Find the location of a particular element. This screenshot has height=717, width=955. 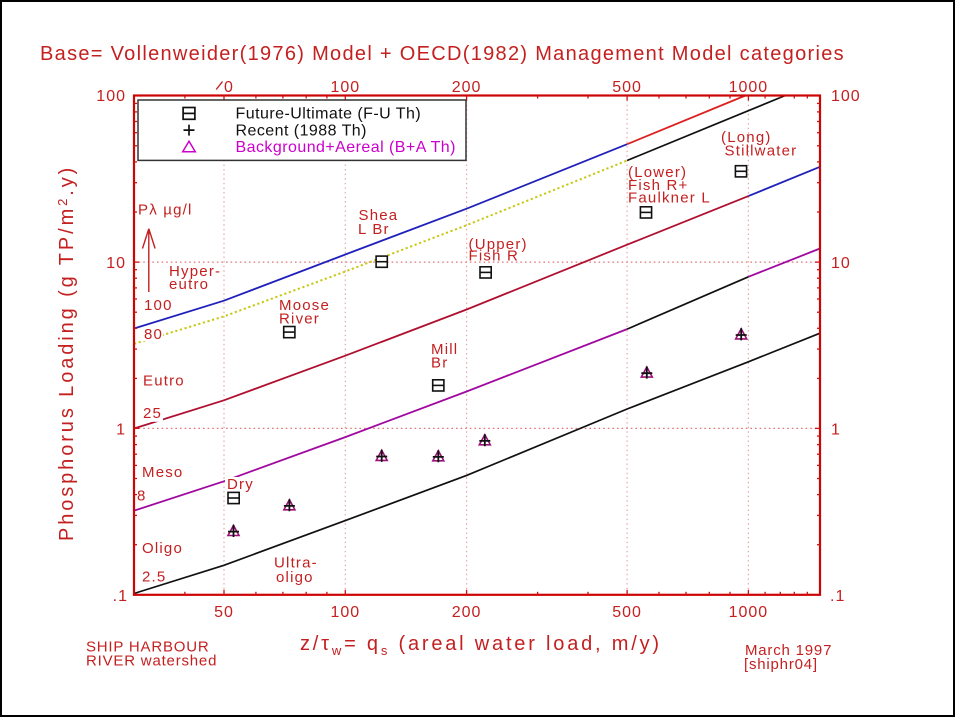

svg-text: eutro is located at coordinates (189, 284).